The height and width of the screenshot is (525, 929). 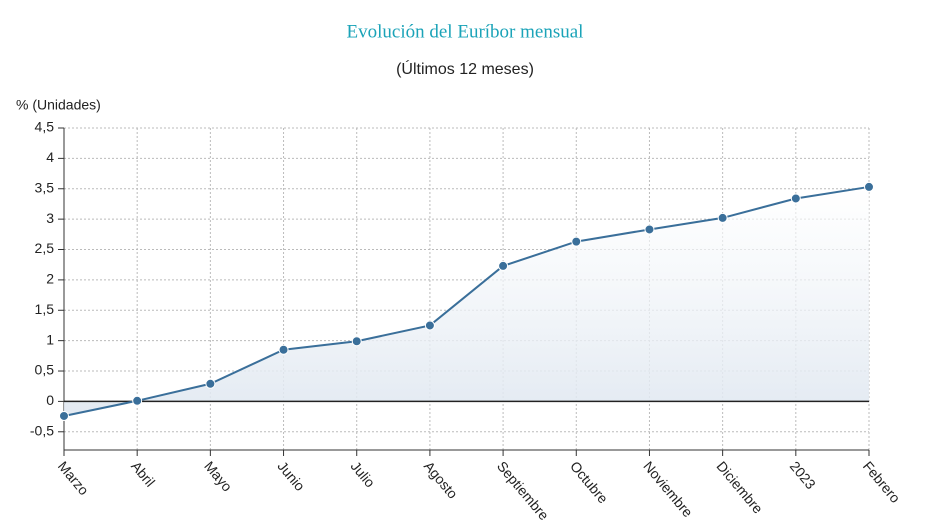 I want to click on y-tick-label: 4, so click(x=50, y=157).